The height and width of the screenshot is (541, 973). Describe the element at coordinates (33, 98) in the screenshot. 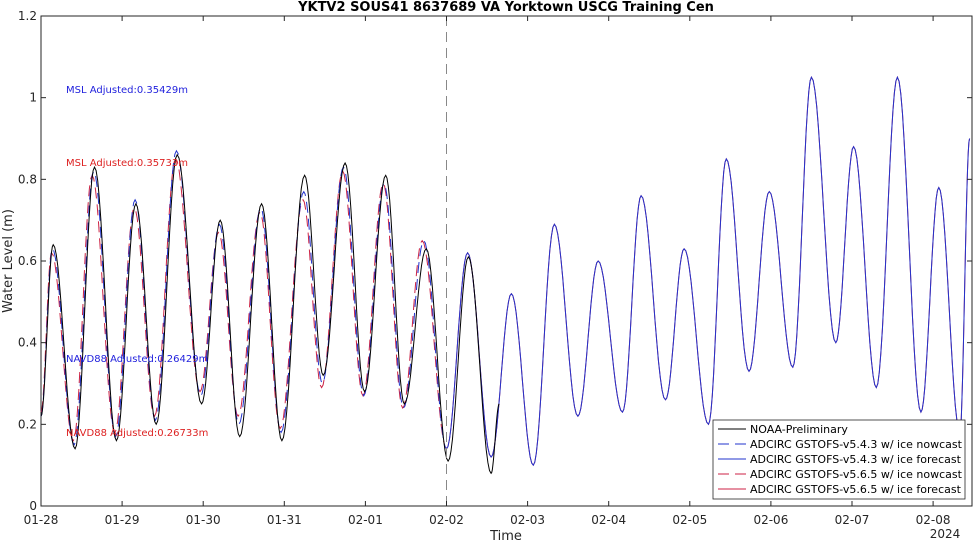

I see `y-tick-label: 1` at that location.